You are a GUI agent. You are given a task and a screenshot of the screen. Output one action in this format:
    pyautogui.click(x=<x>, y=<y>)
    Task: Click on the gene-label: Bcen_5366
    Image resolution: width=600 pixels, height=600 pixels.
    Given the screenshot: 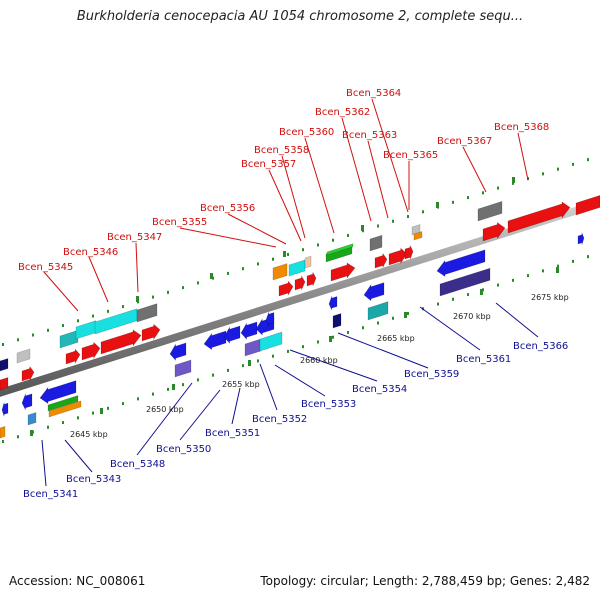 What is the action you would take?
    pyautogui.click(x=540, y=346)
    